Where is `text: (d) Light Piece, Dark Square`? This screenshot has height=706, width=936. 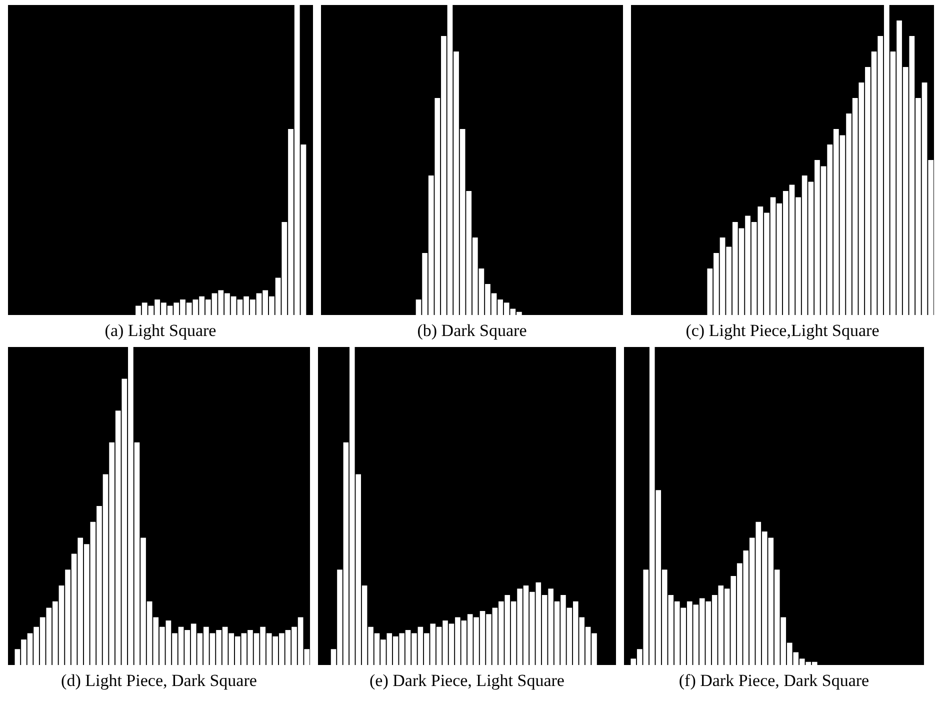
text: (d) Light Piece, Dark Square is located at coordinates (159, 681).